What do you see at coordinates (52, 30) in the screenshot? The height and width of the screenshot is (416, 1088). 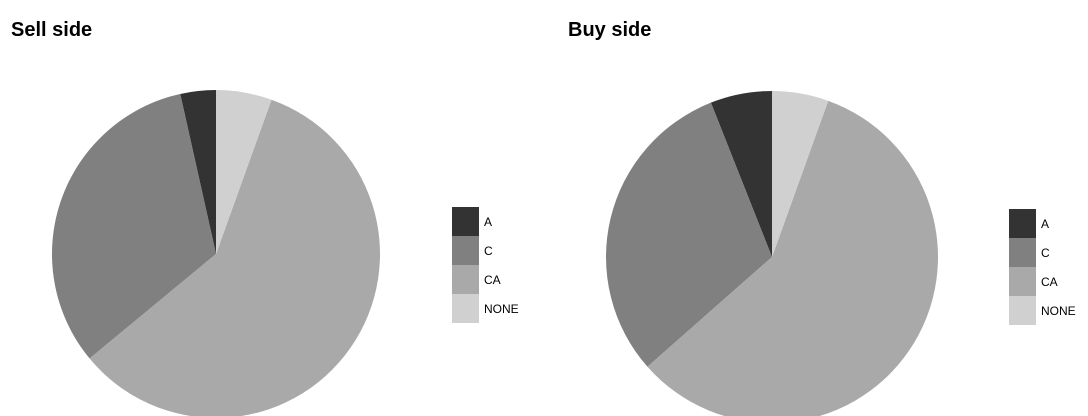 I see `chart-title: Sell side` at bounding box center [52, 30].